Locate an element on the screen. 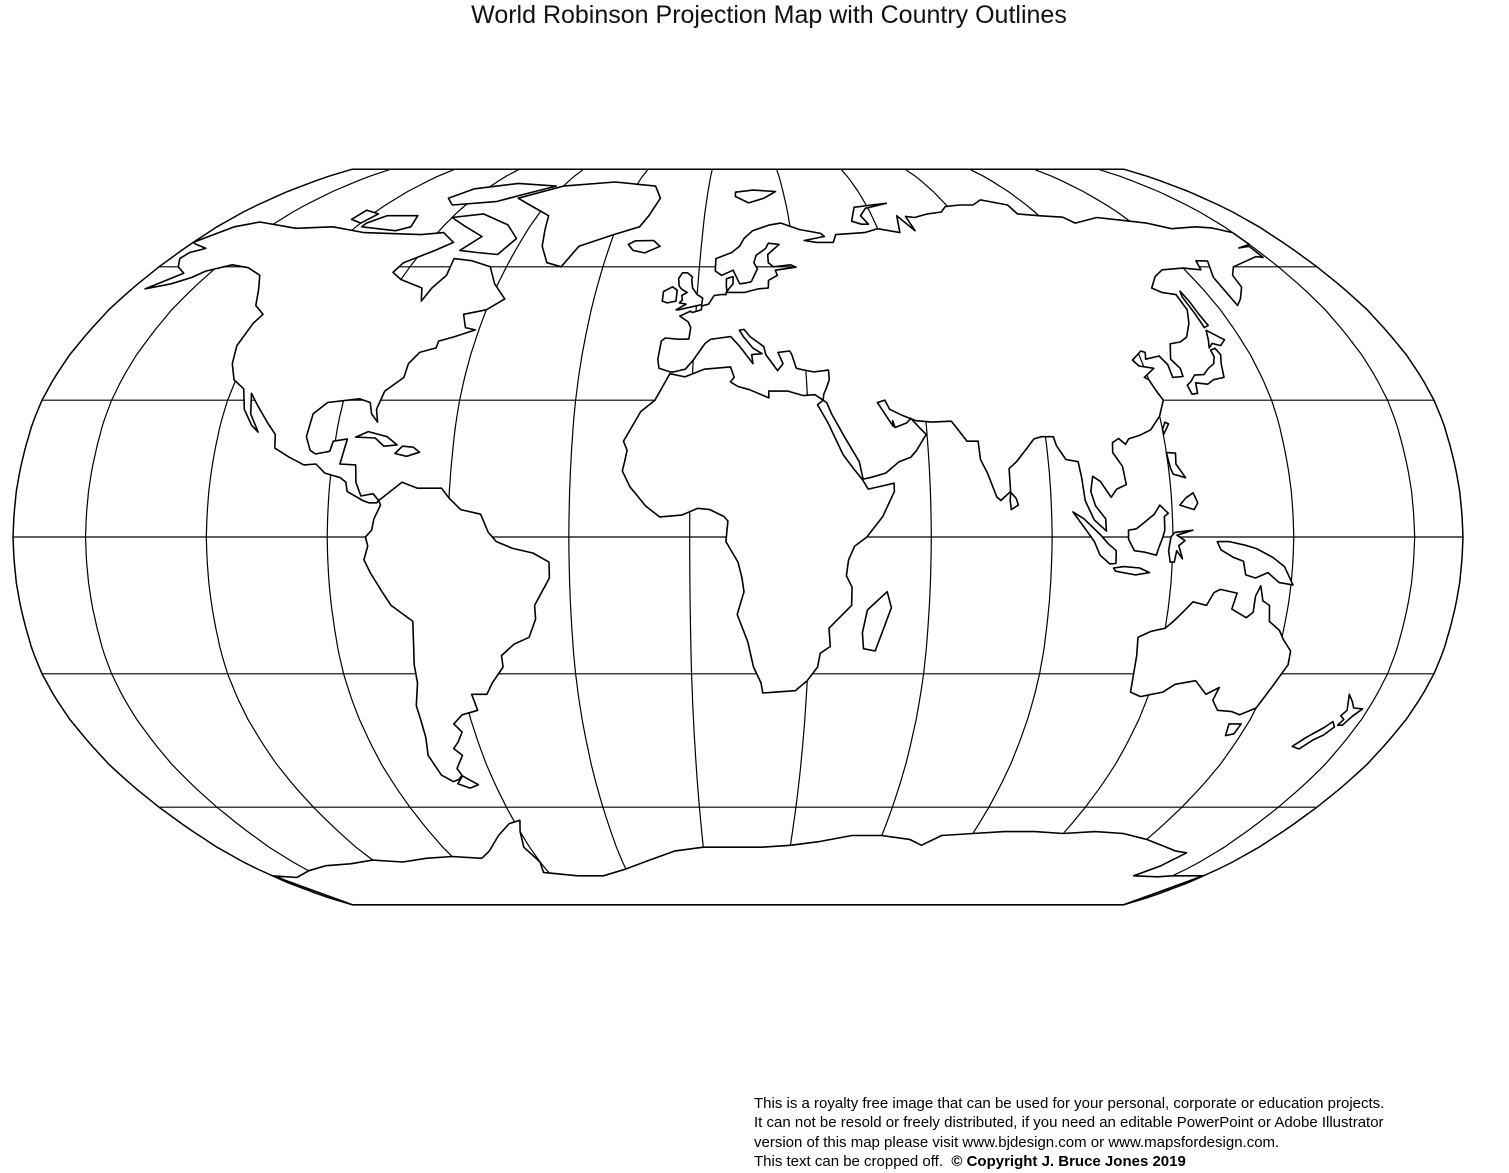  landmass-java is located at coordinates (1131, 570).